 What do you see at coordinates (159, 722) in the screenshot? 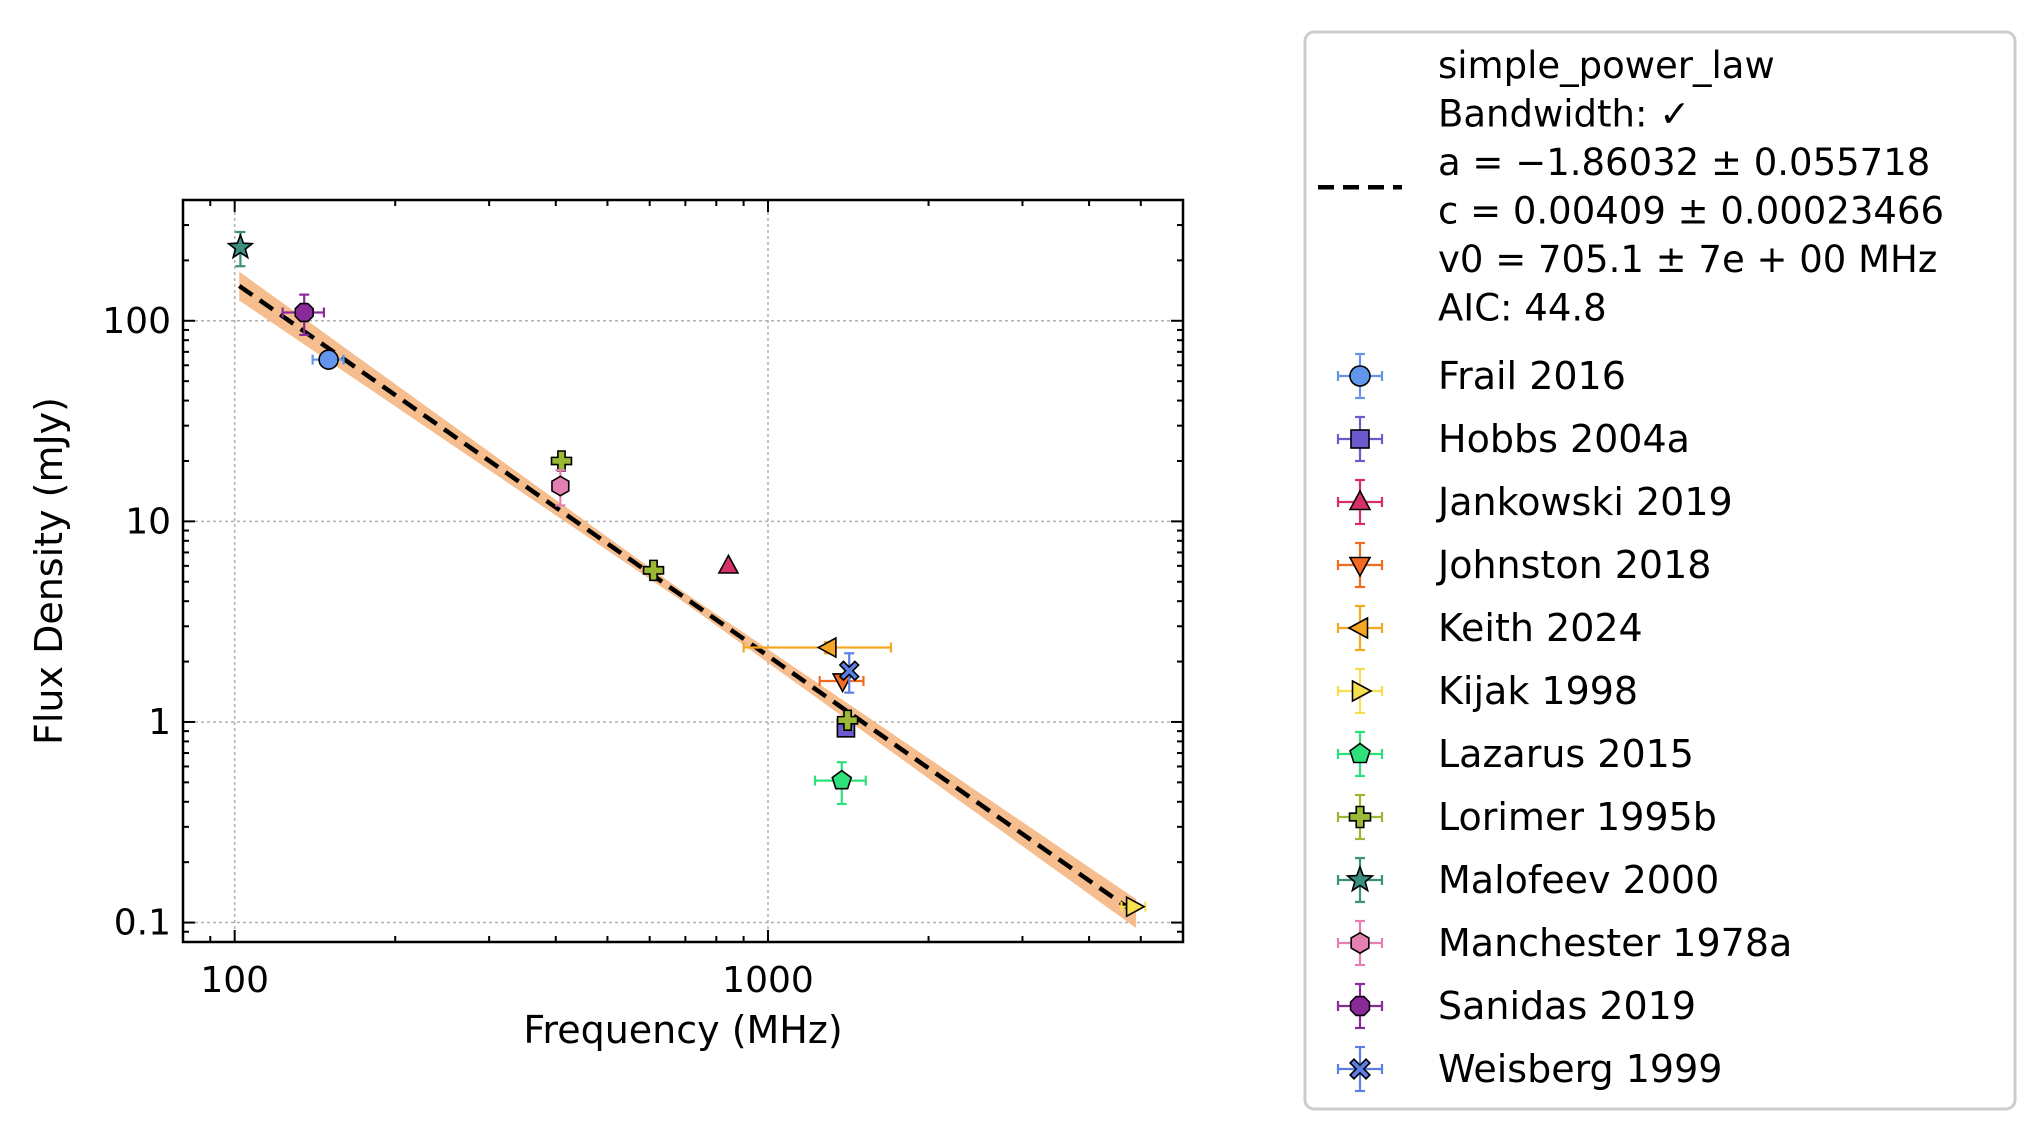
I see `y-tick-label: 1` at bounding box center [159, 722].